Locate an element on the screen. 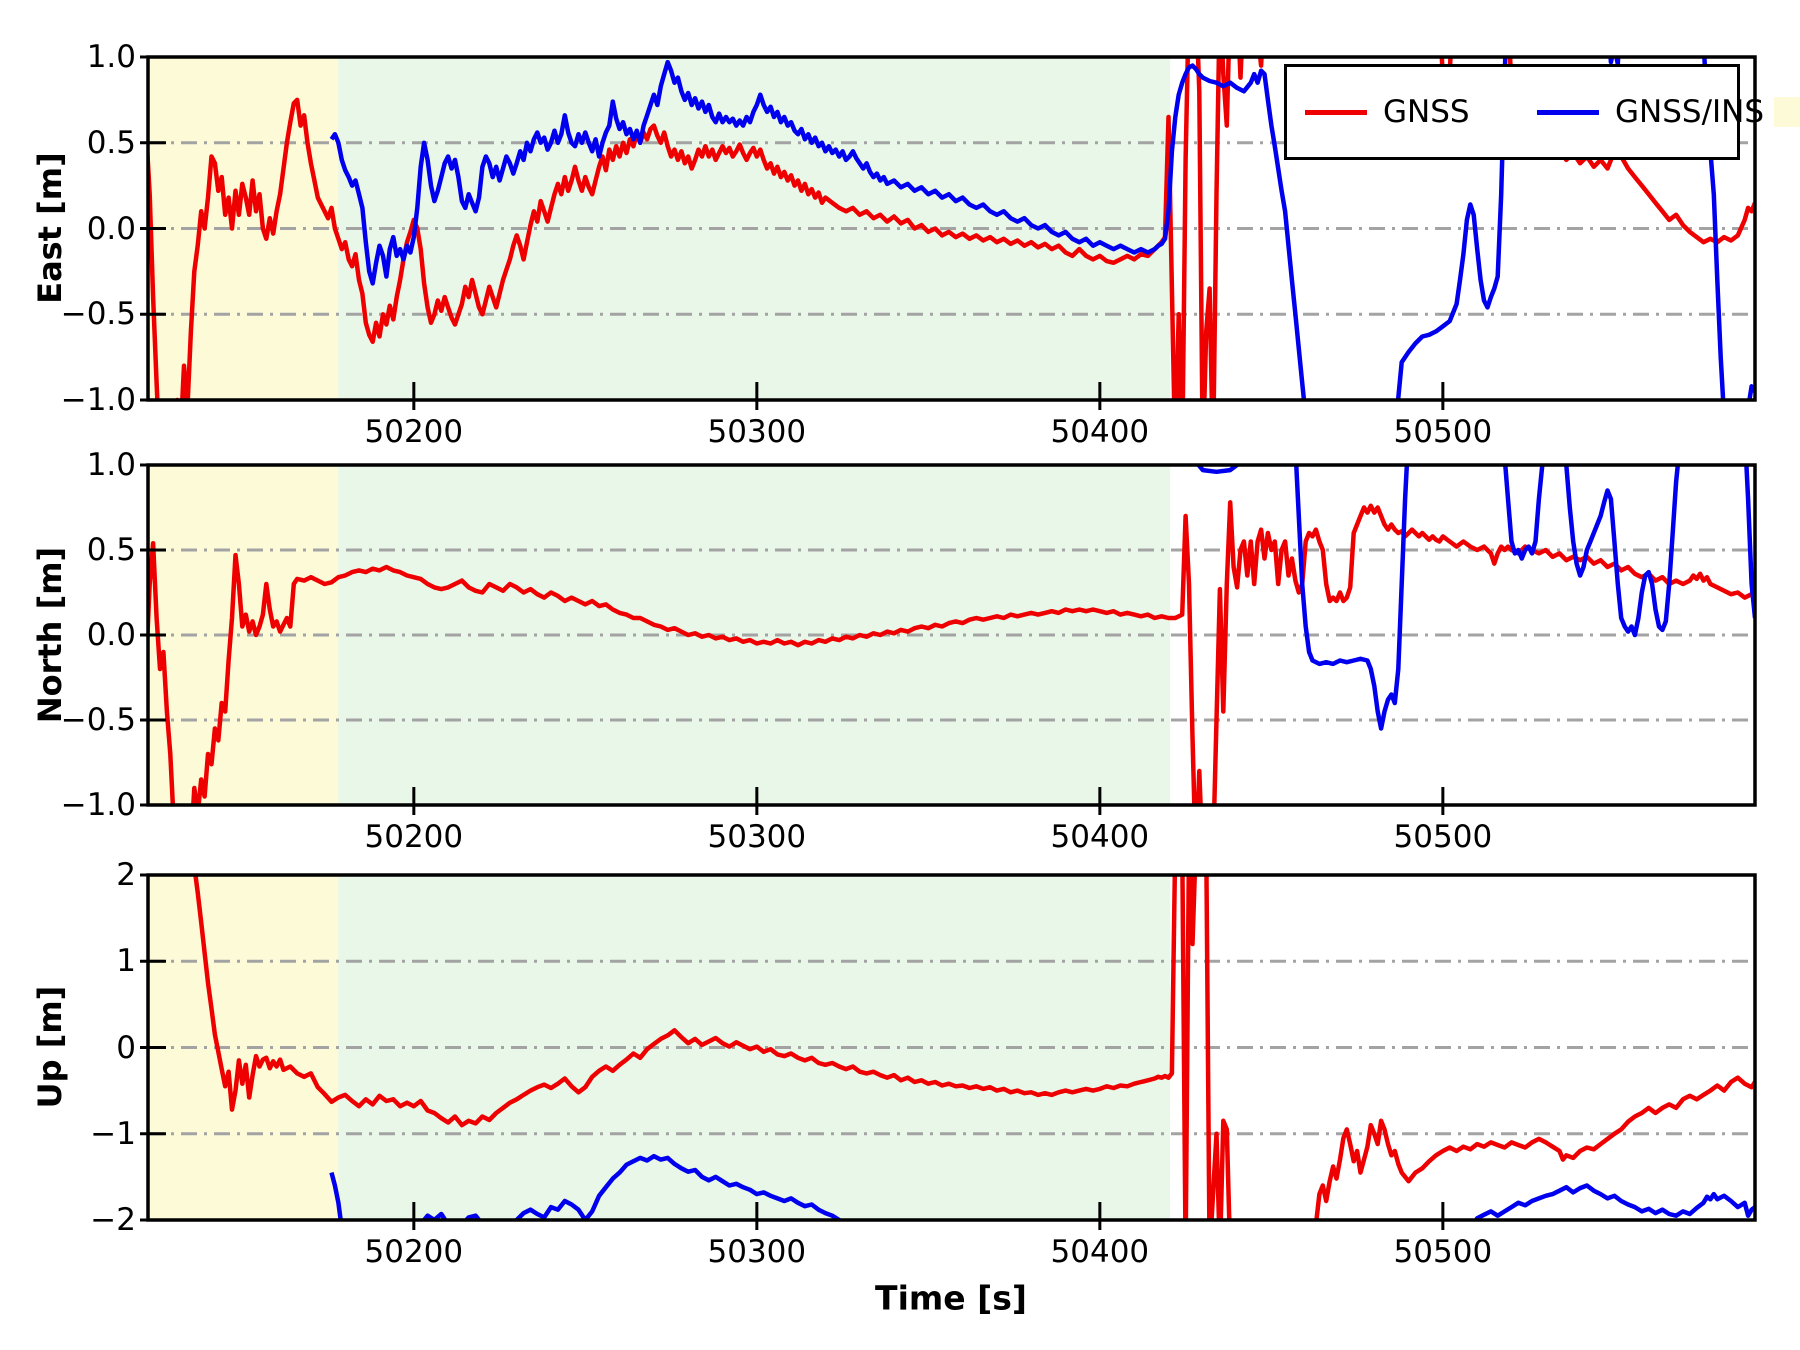  legend-item-init: Init is located at coordinates (1782, 112).